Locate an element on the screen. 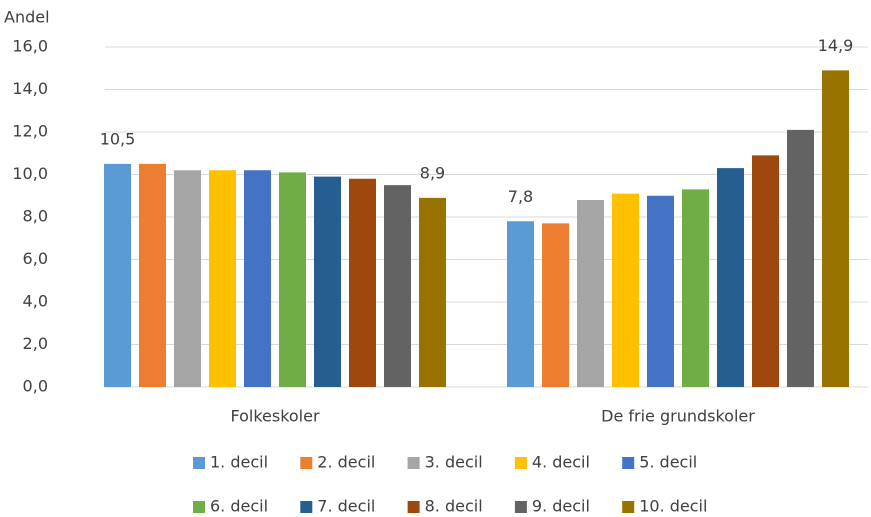 This screenshot has height=517, width=871. y-tick-label: 16,0 is located at coordinates (30, 46).